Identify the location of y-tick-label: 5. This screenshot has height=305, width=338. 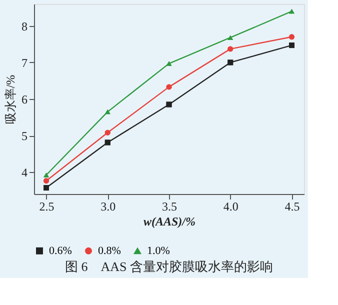
(25, 136).